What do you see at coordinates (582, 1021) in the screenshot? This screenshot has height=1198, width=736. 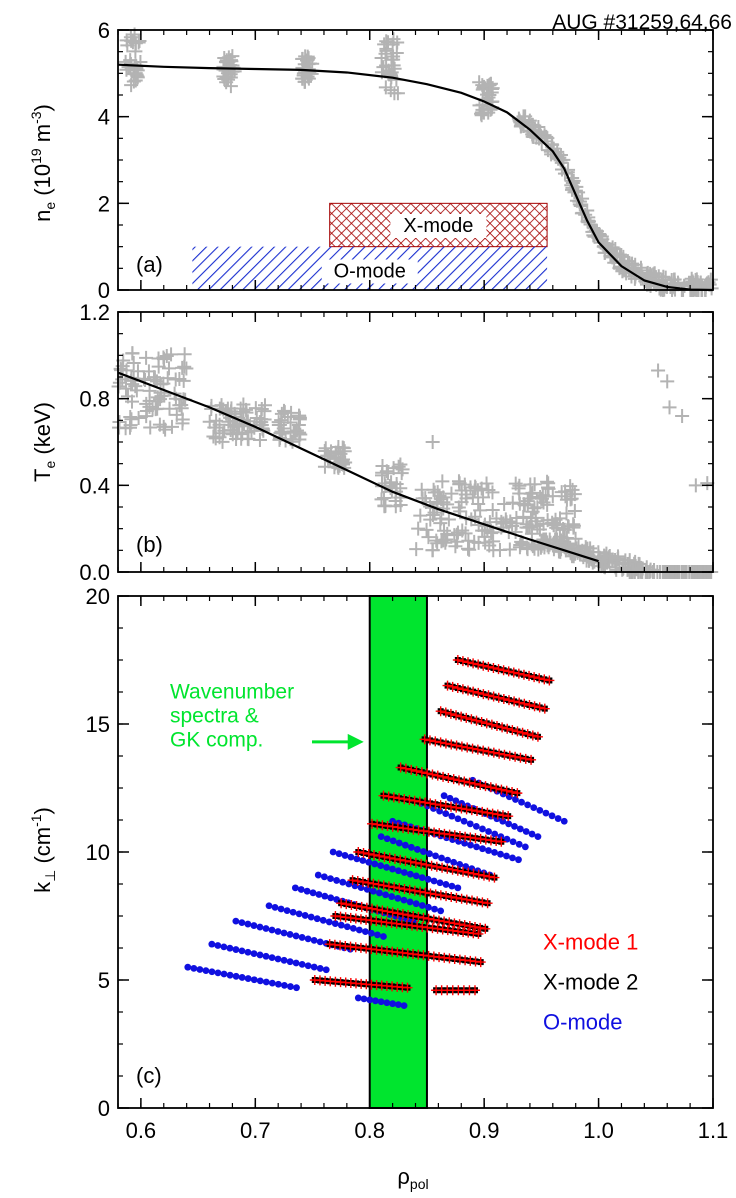 I see `legend-entry: O-mode` at bounding box center [582, 1021].